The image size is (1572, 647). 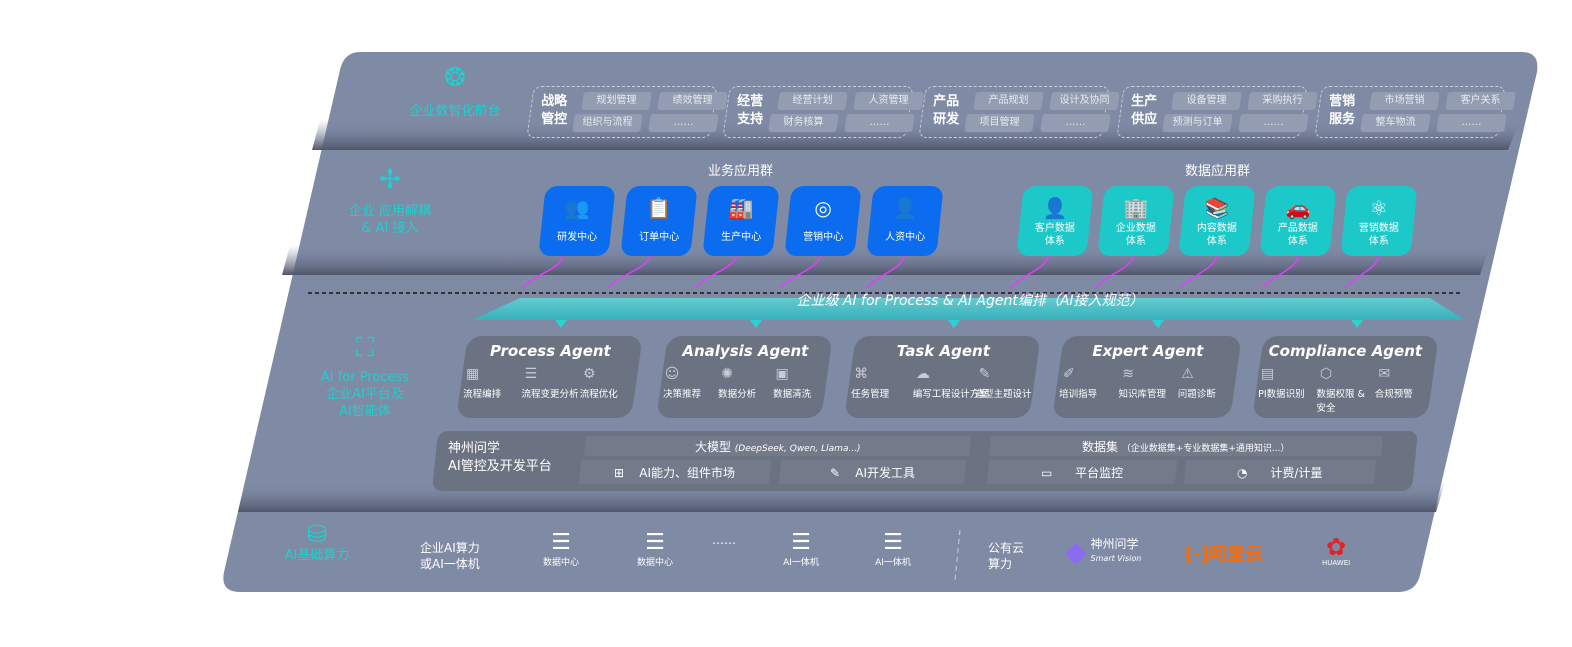 I want to click on face-scan-icon: ⛶, so click(x=365, y=348).